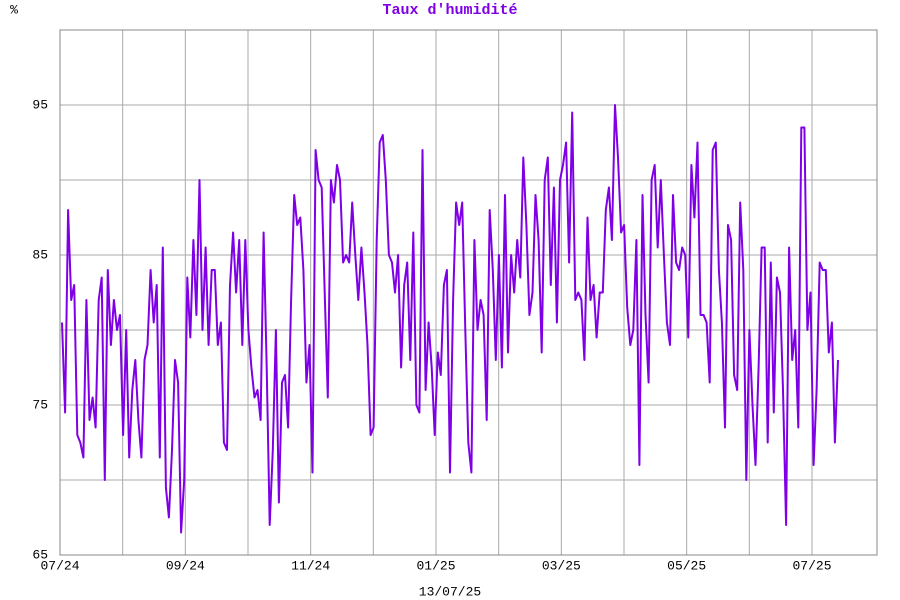 This screenshot has width=900, height=600. I want to click on x-tick-label: 01/25, so click(435, 565).